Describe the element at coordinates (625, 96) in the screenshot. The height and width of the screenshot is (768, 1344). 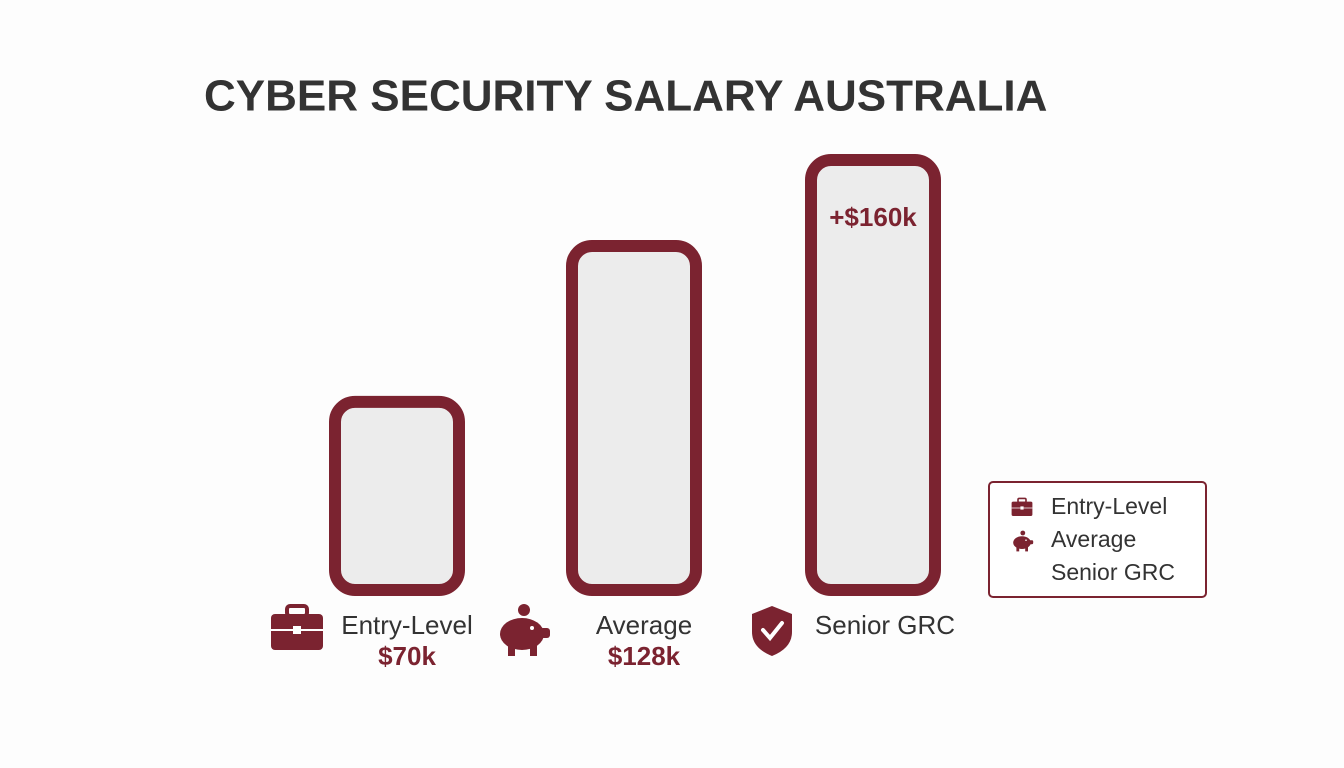
I see `chart-title: CYBER SECURITY SALARY AUSTRALIA` at that location.